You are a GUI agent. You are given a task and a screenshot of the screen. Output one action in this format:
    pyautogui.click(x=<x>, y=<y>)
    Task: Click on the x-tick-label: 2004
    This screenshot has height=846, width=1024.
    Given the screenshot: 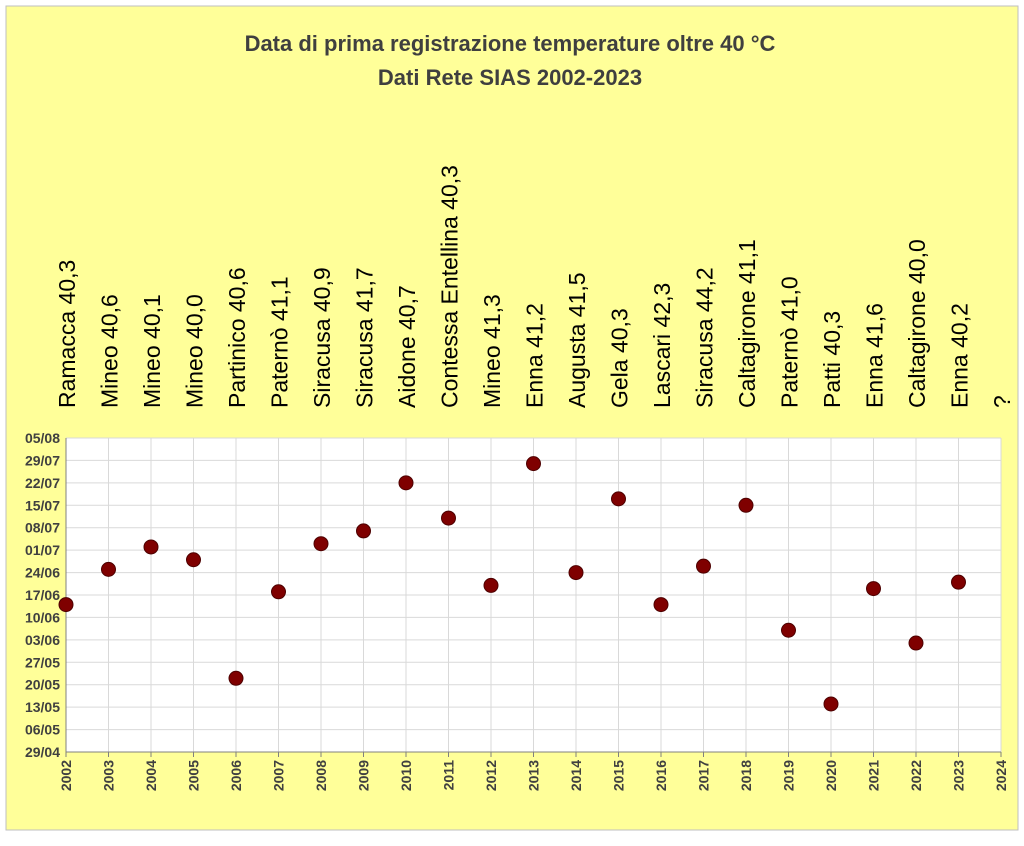 What is the action you would take?
    pyautogui.click(x=151, y=775)
    